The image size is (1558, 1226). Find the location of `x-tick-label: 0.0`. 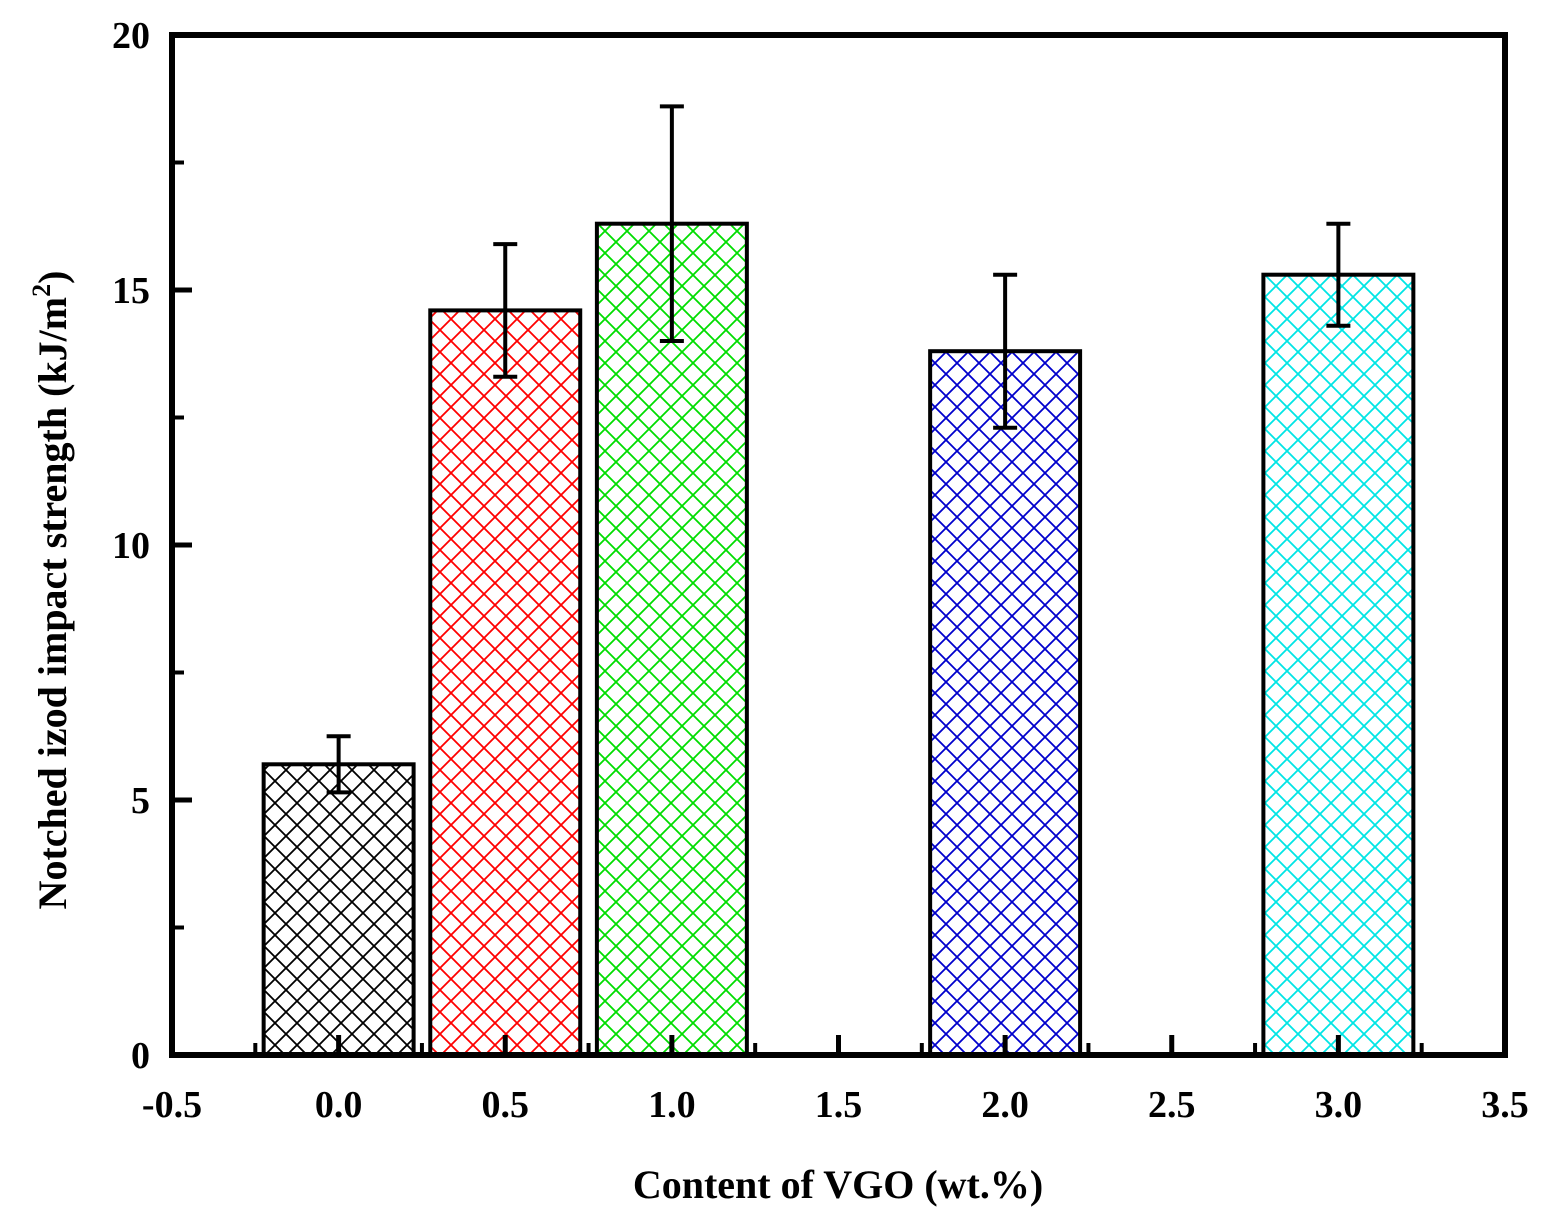

x-tick-label: 0.0 is located at coordinates (339, 1105).